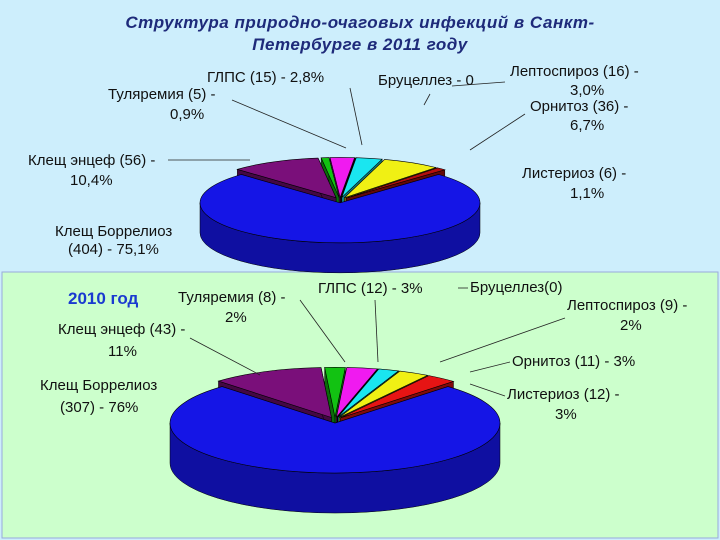 The image size is (720, 540). Describe the element at coordinates (370, 288) in the screenshot. I see `slice-label: ГЛПС (12) - 3%` at that location.